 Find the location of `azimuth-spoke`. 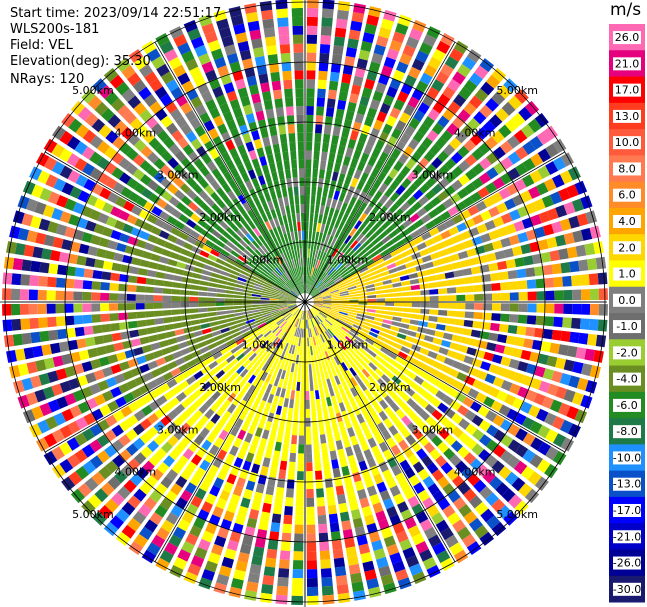

azimuth-spoke is located at coordinates (230, 432).